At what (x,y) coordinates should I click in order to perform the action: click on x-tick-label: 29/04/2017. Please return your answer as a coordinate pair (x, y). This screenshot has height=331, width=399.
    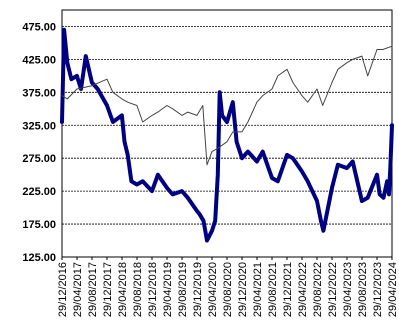
    Looking at the image, I should click on (78, 289).